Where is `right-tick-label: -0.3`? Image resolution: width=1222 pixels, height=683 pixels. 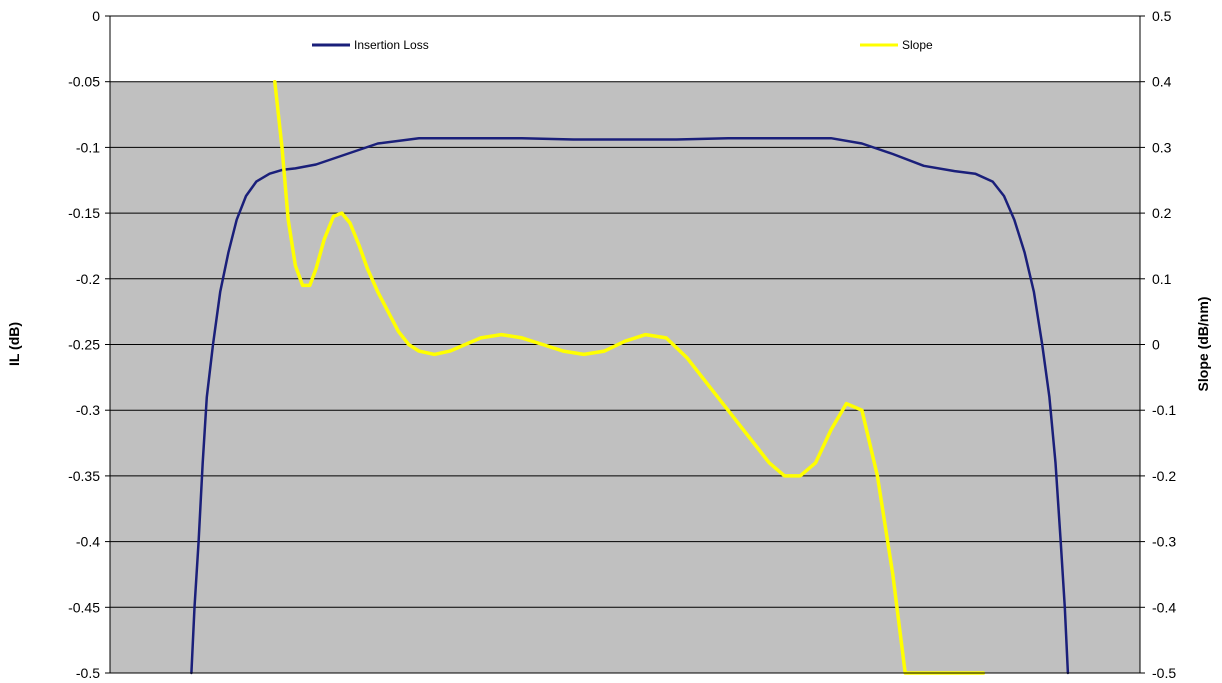
right-tick-label: -0.3 is located at coordinates (1164, 542).